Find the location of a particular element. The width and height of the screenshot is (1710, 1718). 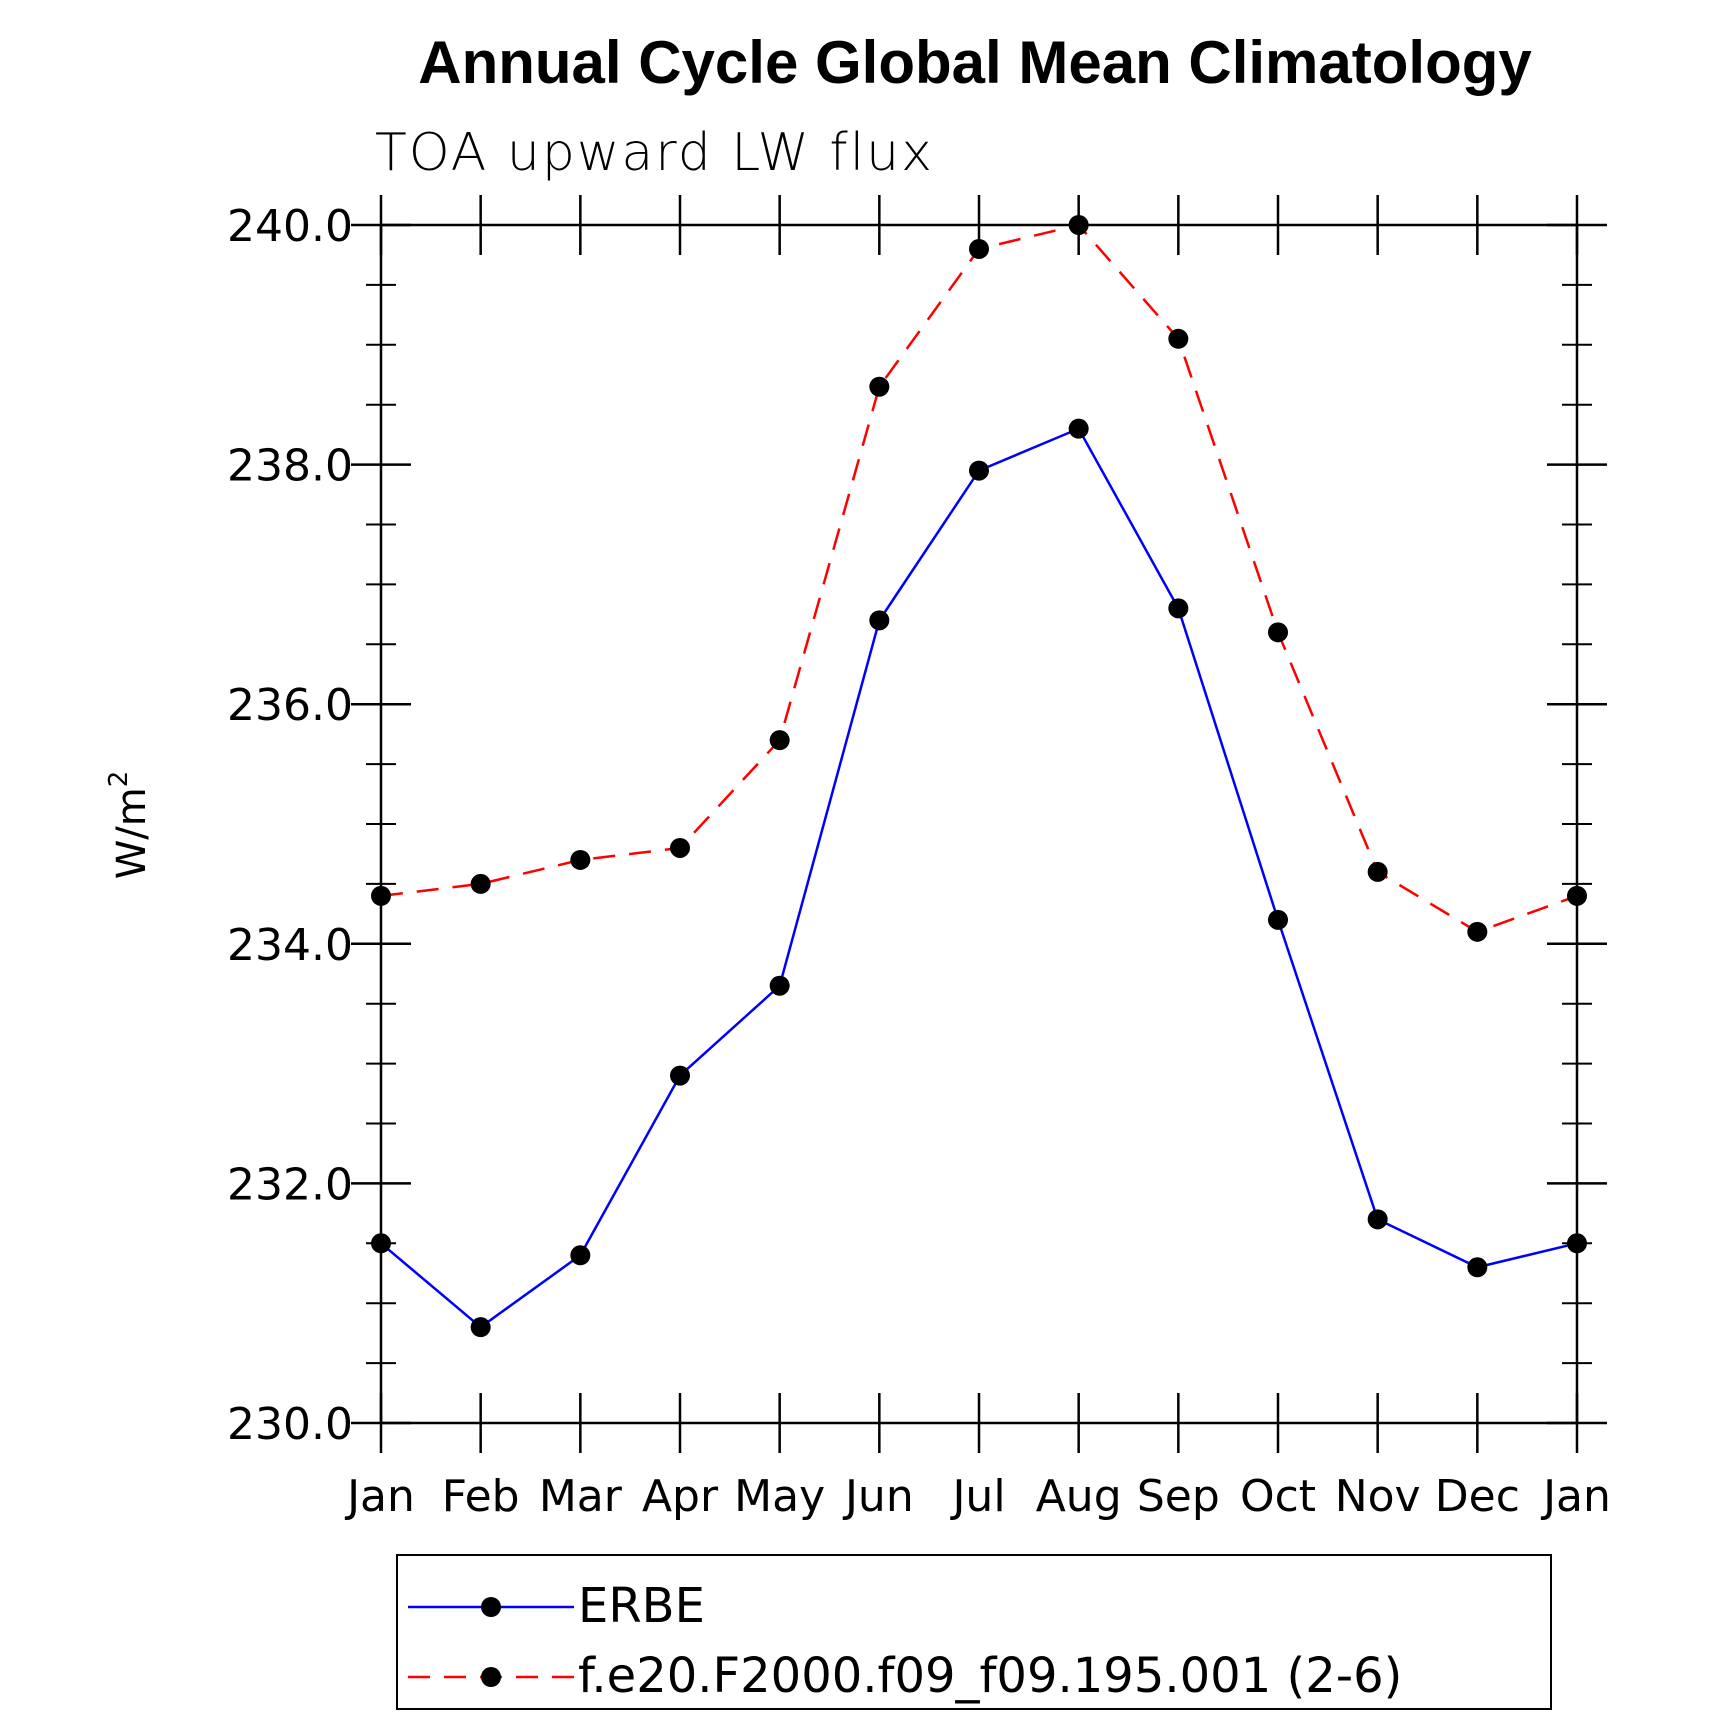

y-tick-label: 232.0 is located at coordinates (290, 1184).